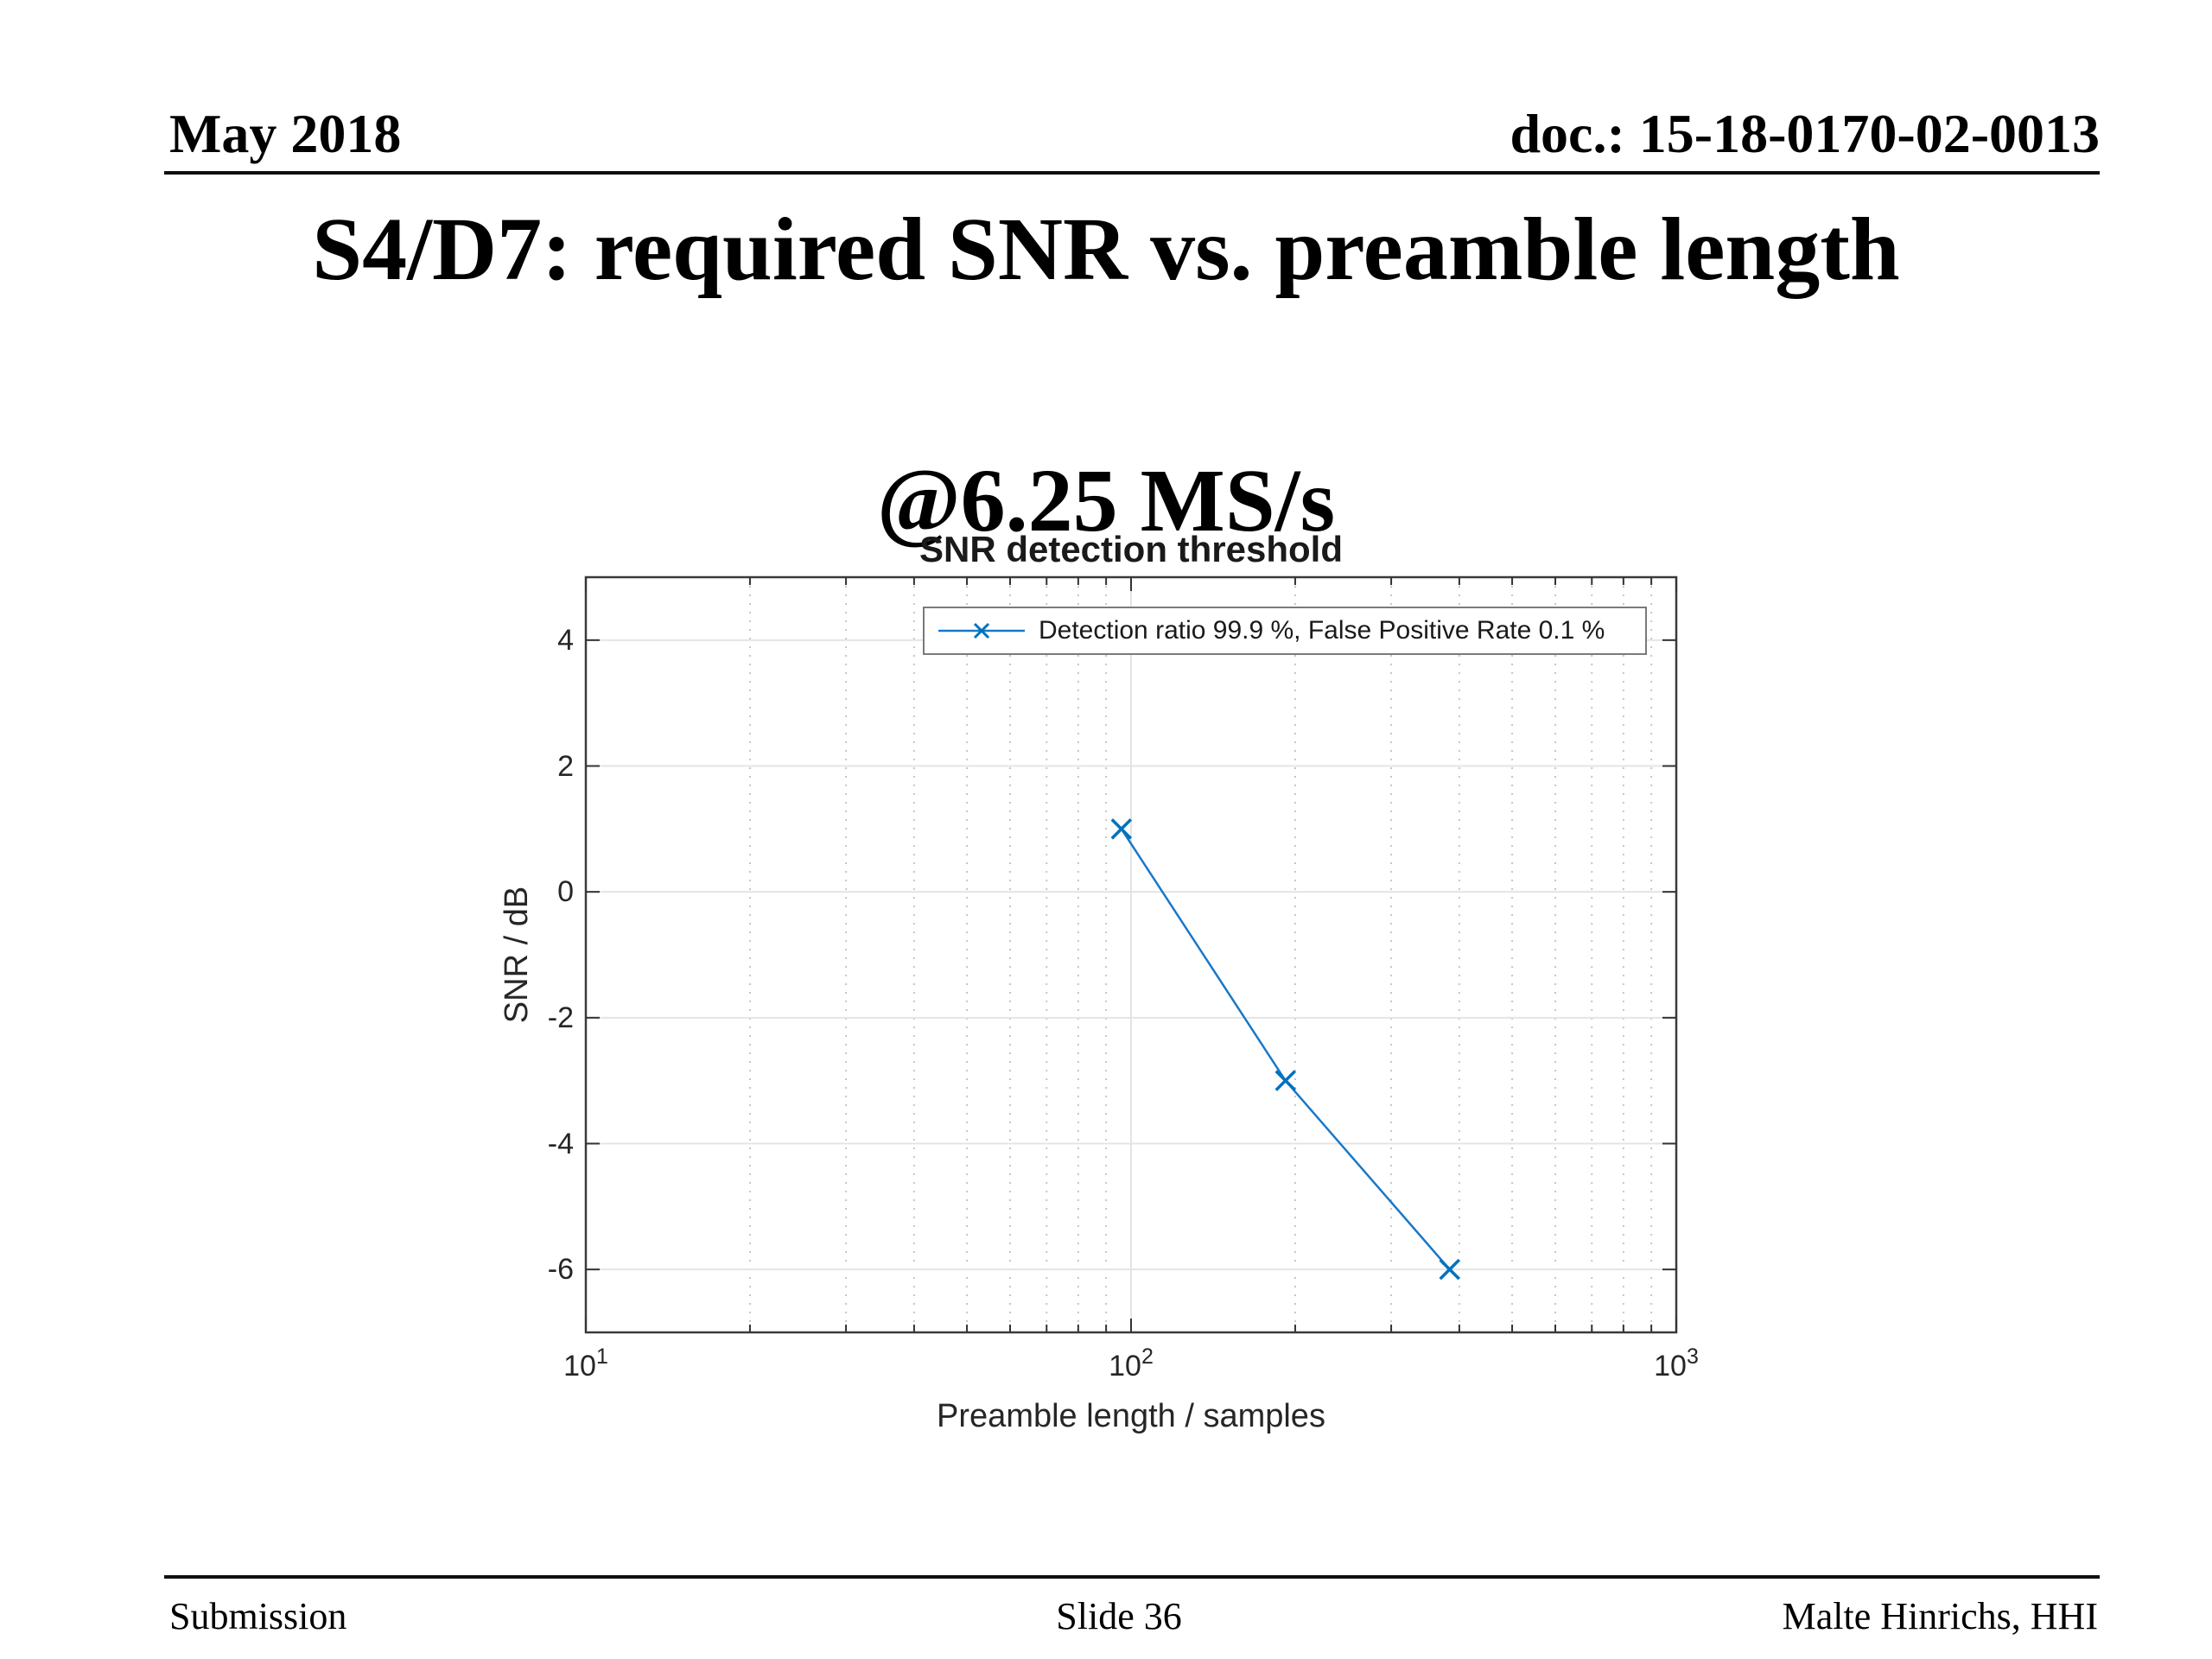 This screenshot has height=1659, width=2212. Describe the element at coordinates (1805, 133) in the screenshot. I see `header-doc-number: doc.: 15-18-0170-02-0013` at that location.